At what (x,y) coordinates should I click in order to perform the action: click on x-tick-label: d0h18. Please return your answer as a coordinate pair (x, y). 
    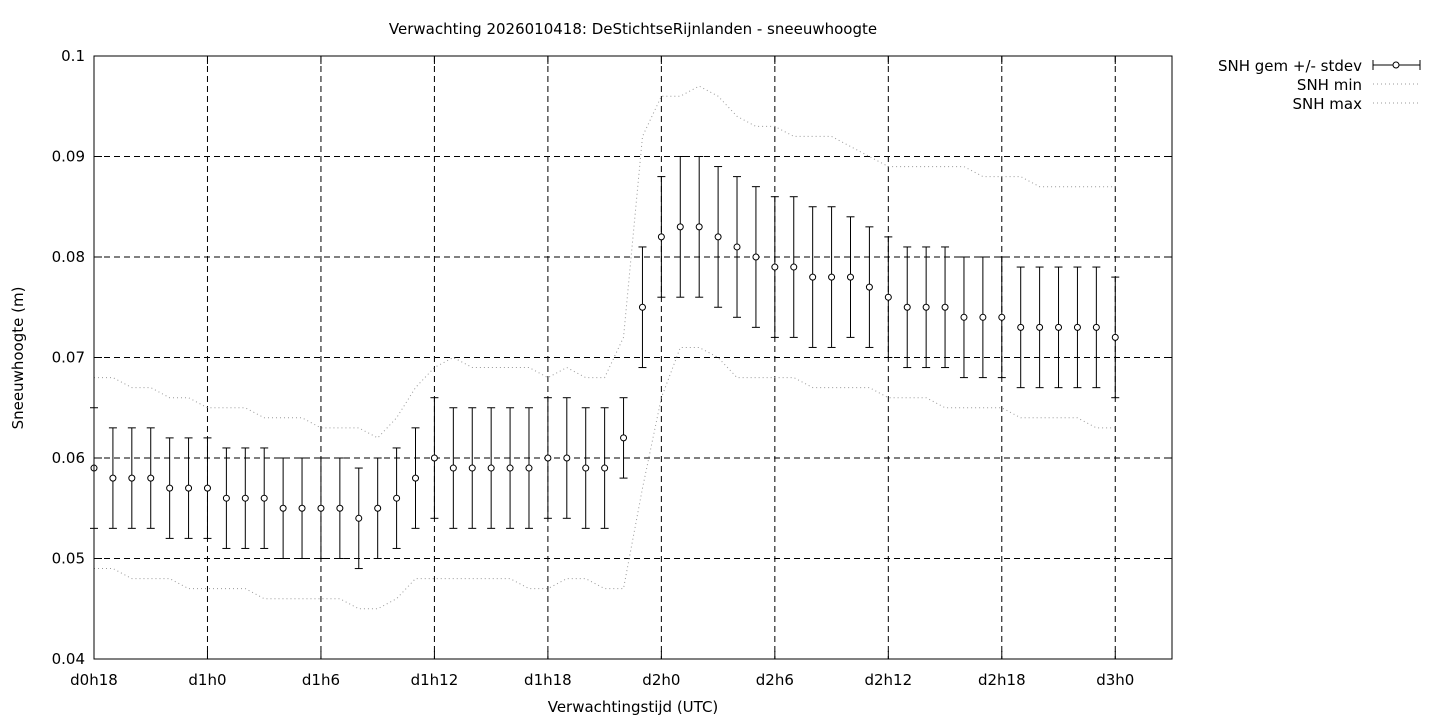
    Looking at the image, I should click on (94, 680).